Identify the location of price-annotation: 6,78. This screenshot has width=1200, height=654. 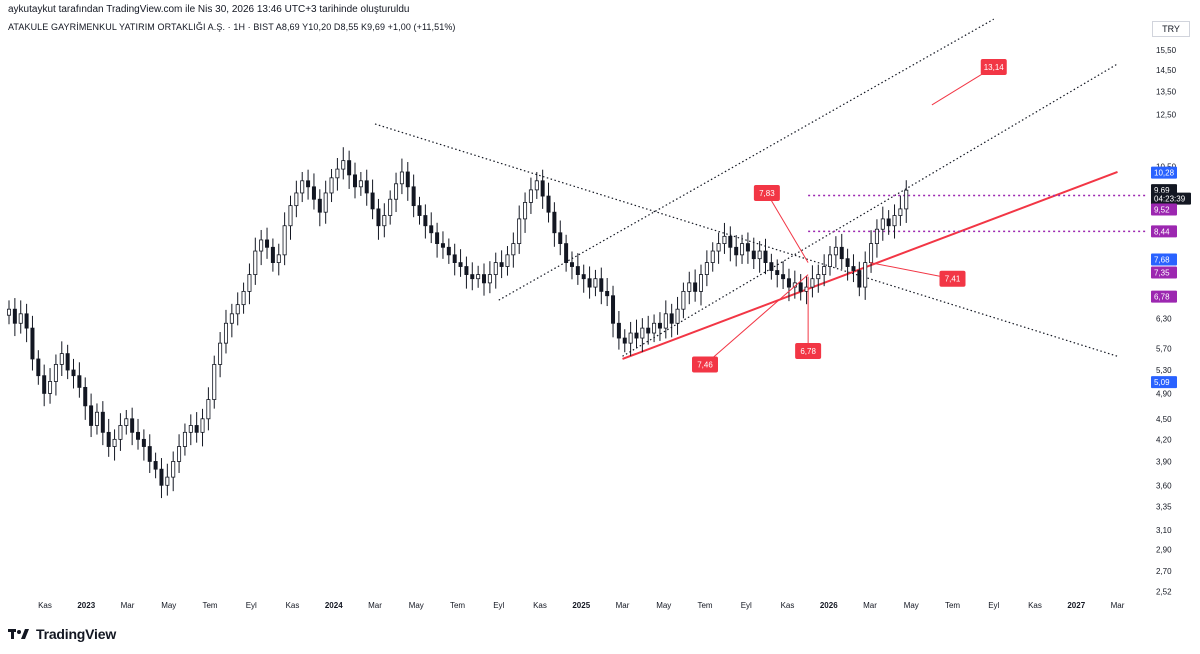
(808, 317).